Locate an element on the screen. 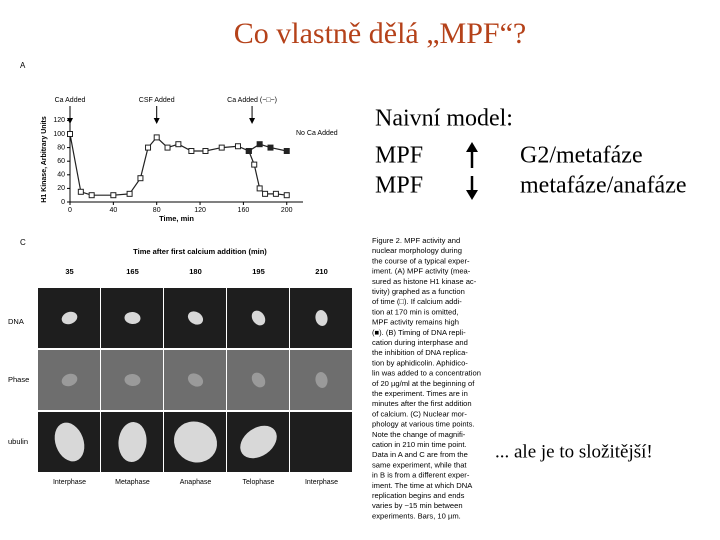 Image resolution: width=720 pixels, height=540 pixels. caption-line: the course of a typical exper- is located at coordinates (421, 260).